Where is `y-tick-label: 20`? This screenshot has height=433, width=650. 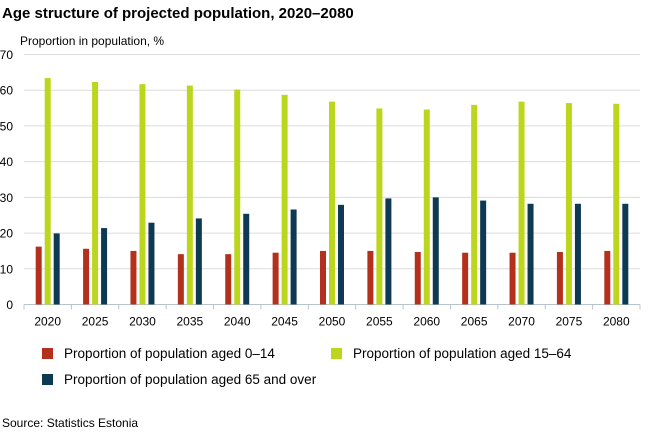 y-tick-label: 20 is located at coordinates (6, 234).